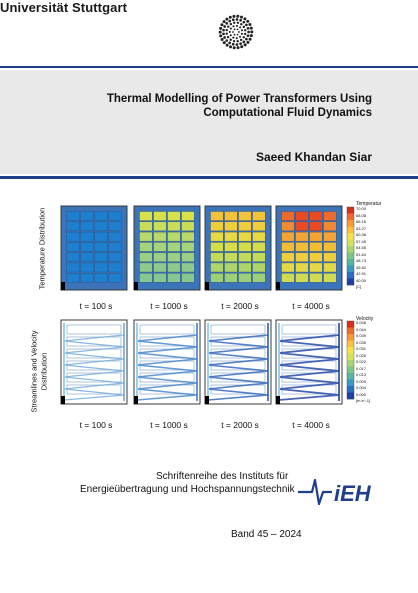 The width and height of the screenshot is (418, 593). Describe the element at coordinates (365, 319) in the screenshot. I see `velocity-legend-title: Velocity` at that location.